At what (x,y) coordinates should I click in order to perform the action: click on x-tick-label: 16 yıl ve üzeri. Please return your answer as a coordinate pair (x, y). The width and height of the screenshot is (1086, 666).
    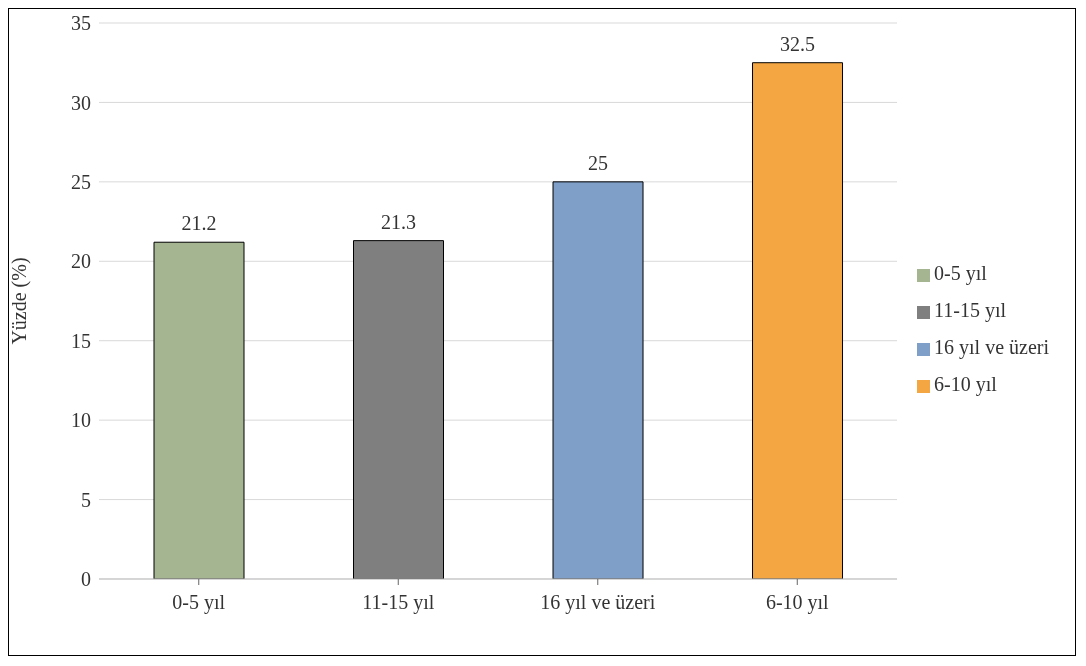
    Looking at the image, I should click on (598, 603).